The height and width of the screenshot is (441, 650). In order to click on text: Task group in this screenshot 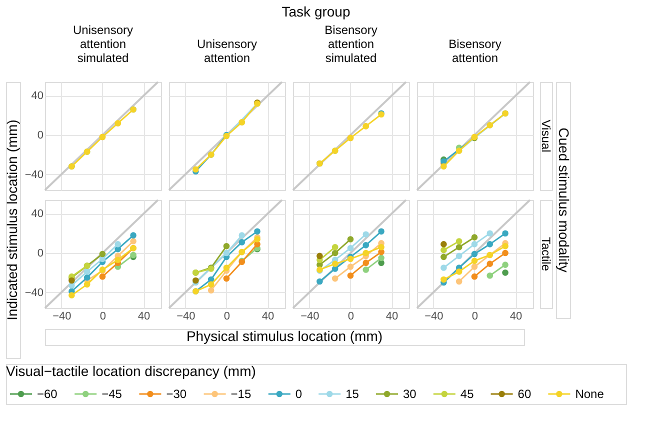, I will do `click(316, 12)`.